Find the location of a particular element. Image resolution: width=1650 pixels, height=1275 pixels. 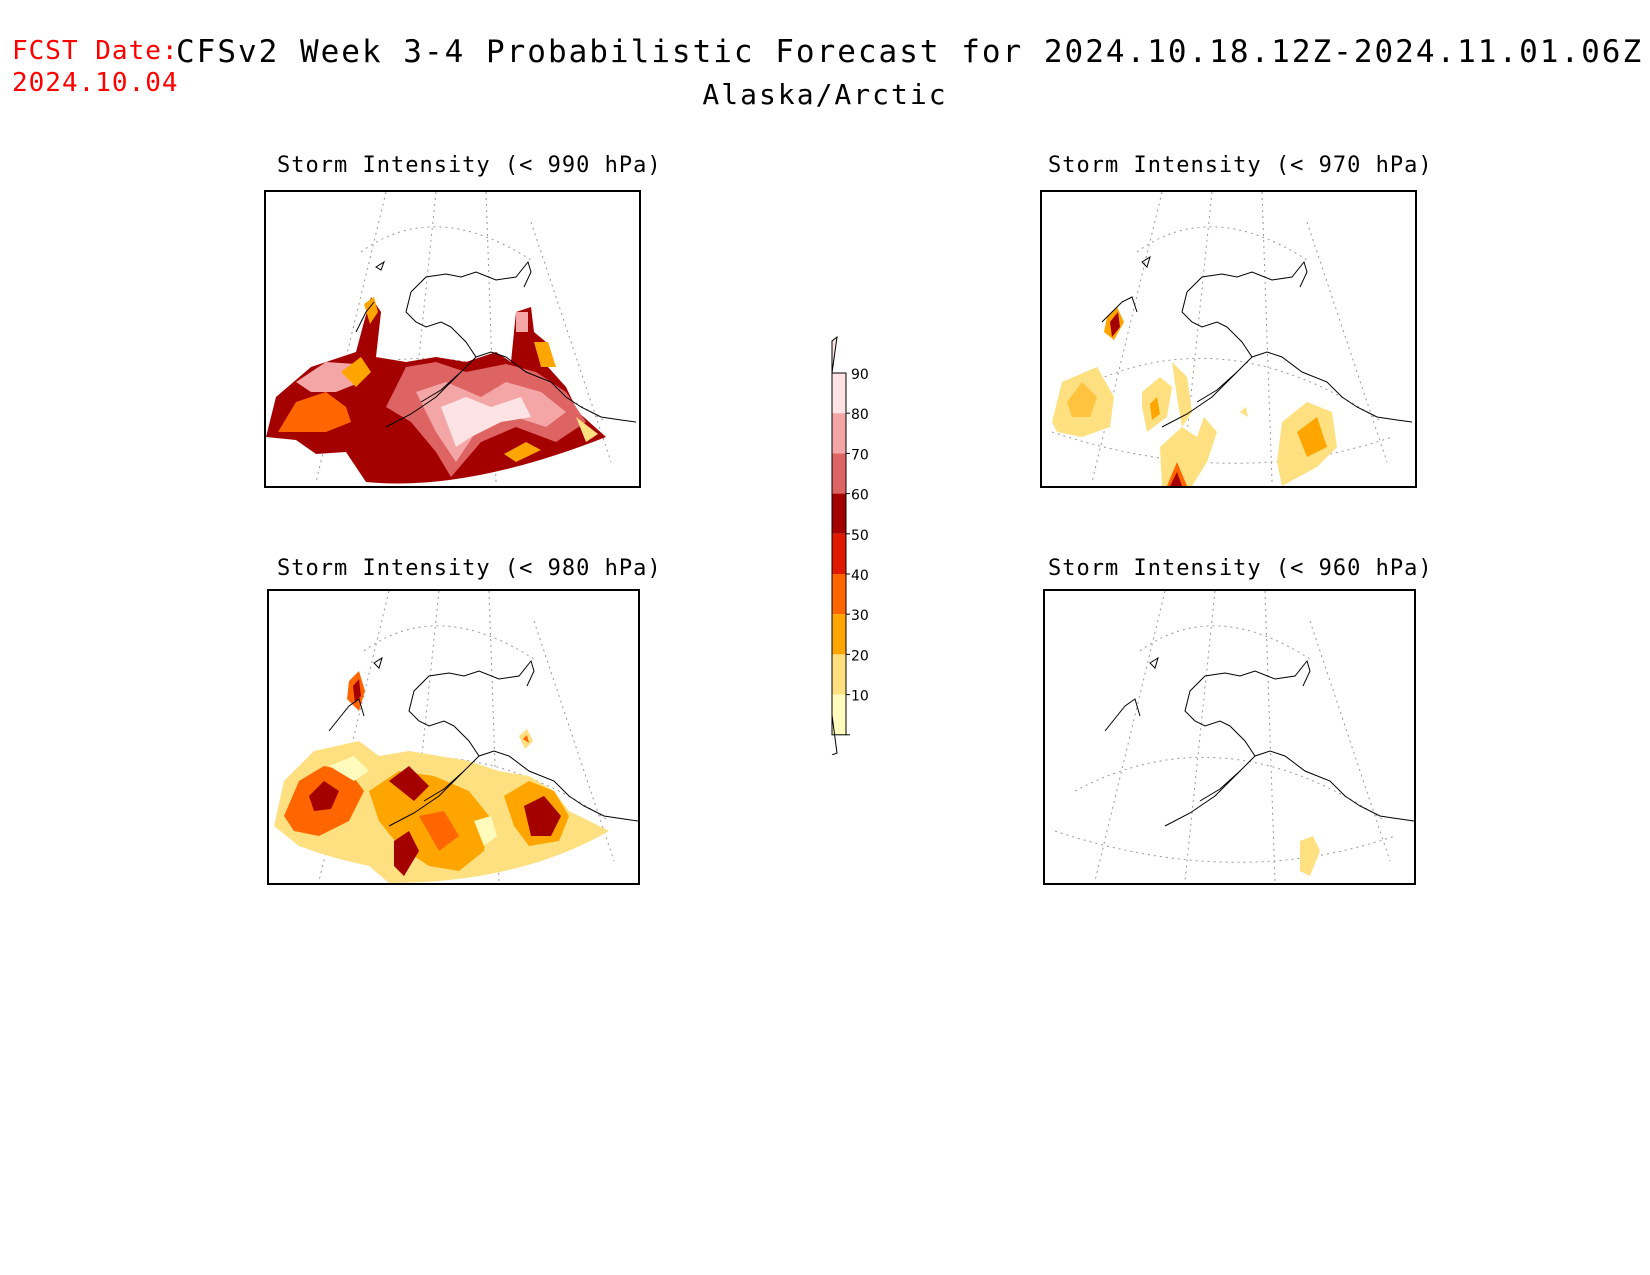

map-990-svg is located at coordinates (451, 338).